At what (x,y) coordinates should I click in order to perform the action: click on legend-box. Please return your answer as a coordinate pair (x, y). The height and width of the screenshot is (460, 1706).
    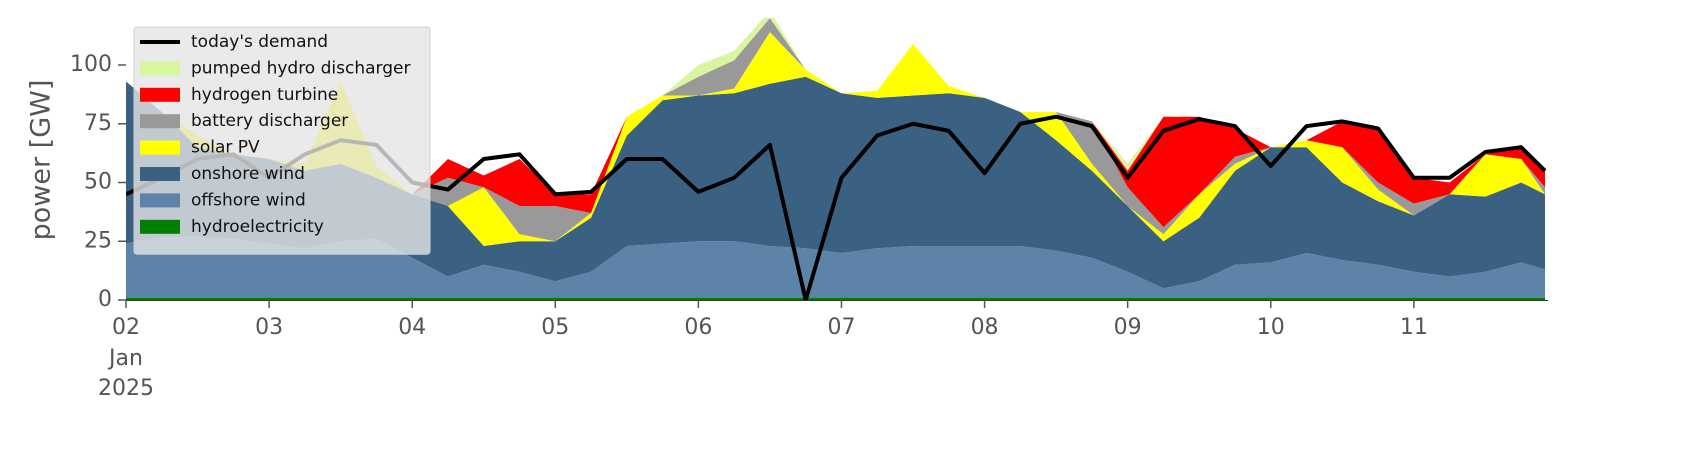
    Looking at the image, I should click on (282, 140).